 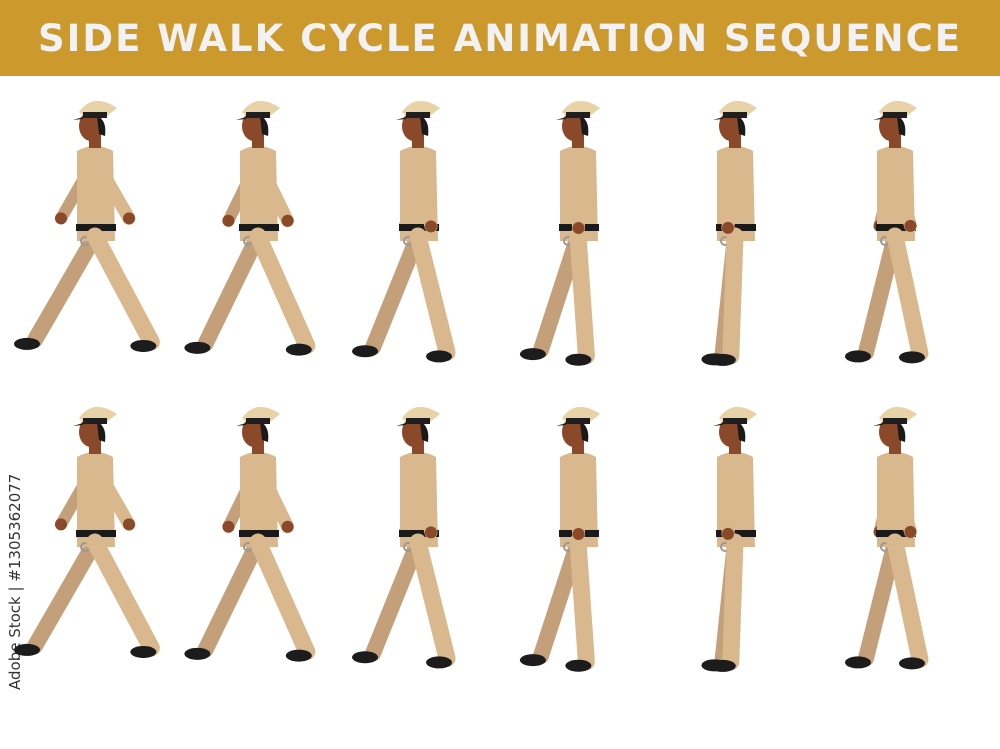 What do you see at coordinates (500, 38) in the screenshot?
I see `title-banner: SIDE WALK CYCLE ANIMATION SEQUENCE` at bounding box center [500, 38].